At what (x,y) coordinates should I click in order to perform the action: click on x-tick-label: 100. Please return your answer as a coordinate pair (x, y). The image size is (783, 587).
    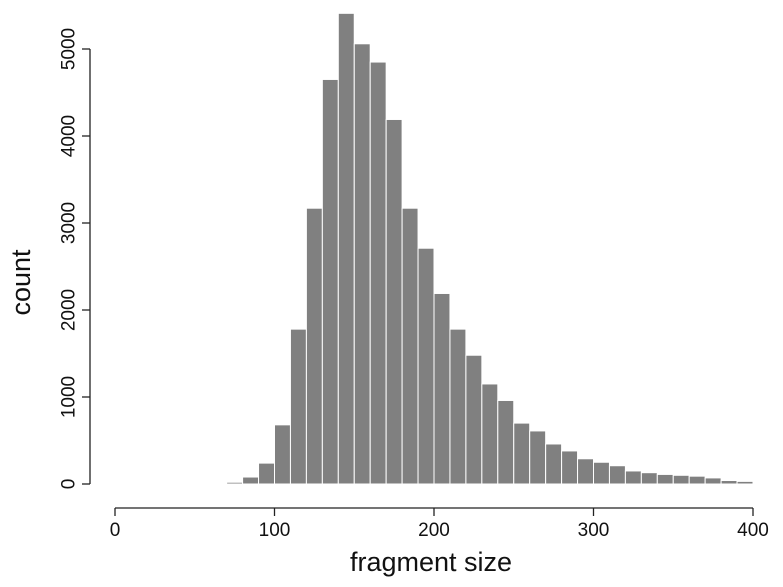
    Looking at the image, I should click on (275, 530).